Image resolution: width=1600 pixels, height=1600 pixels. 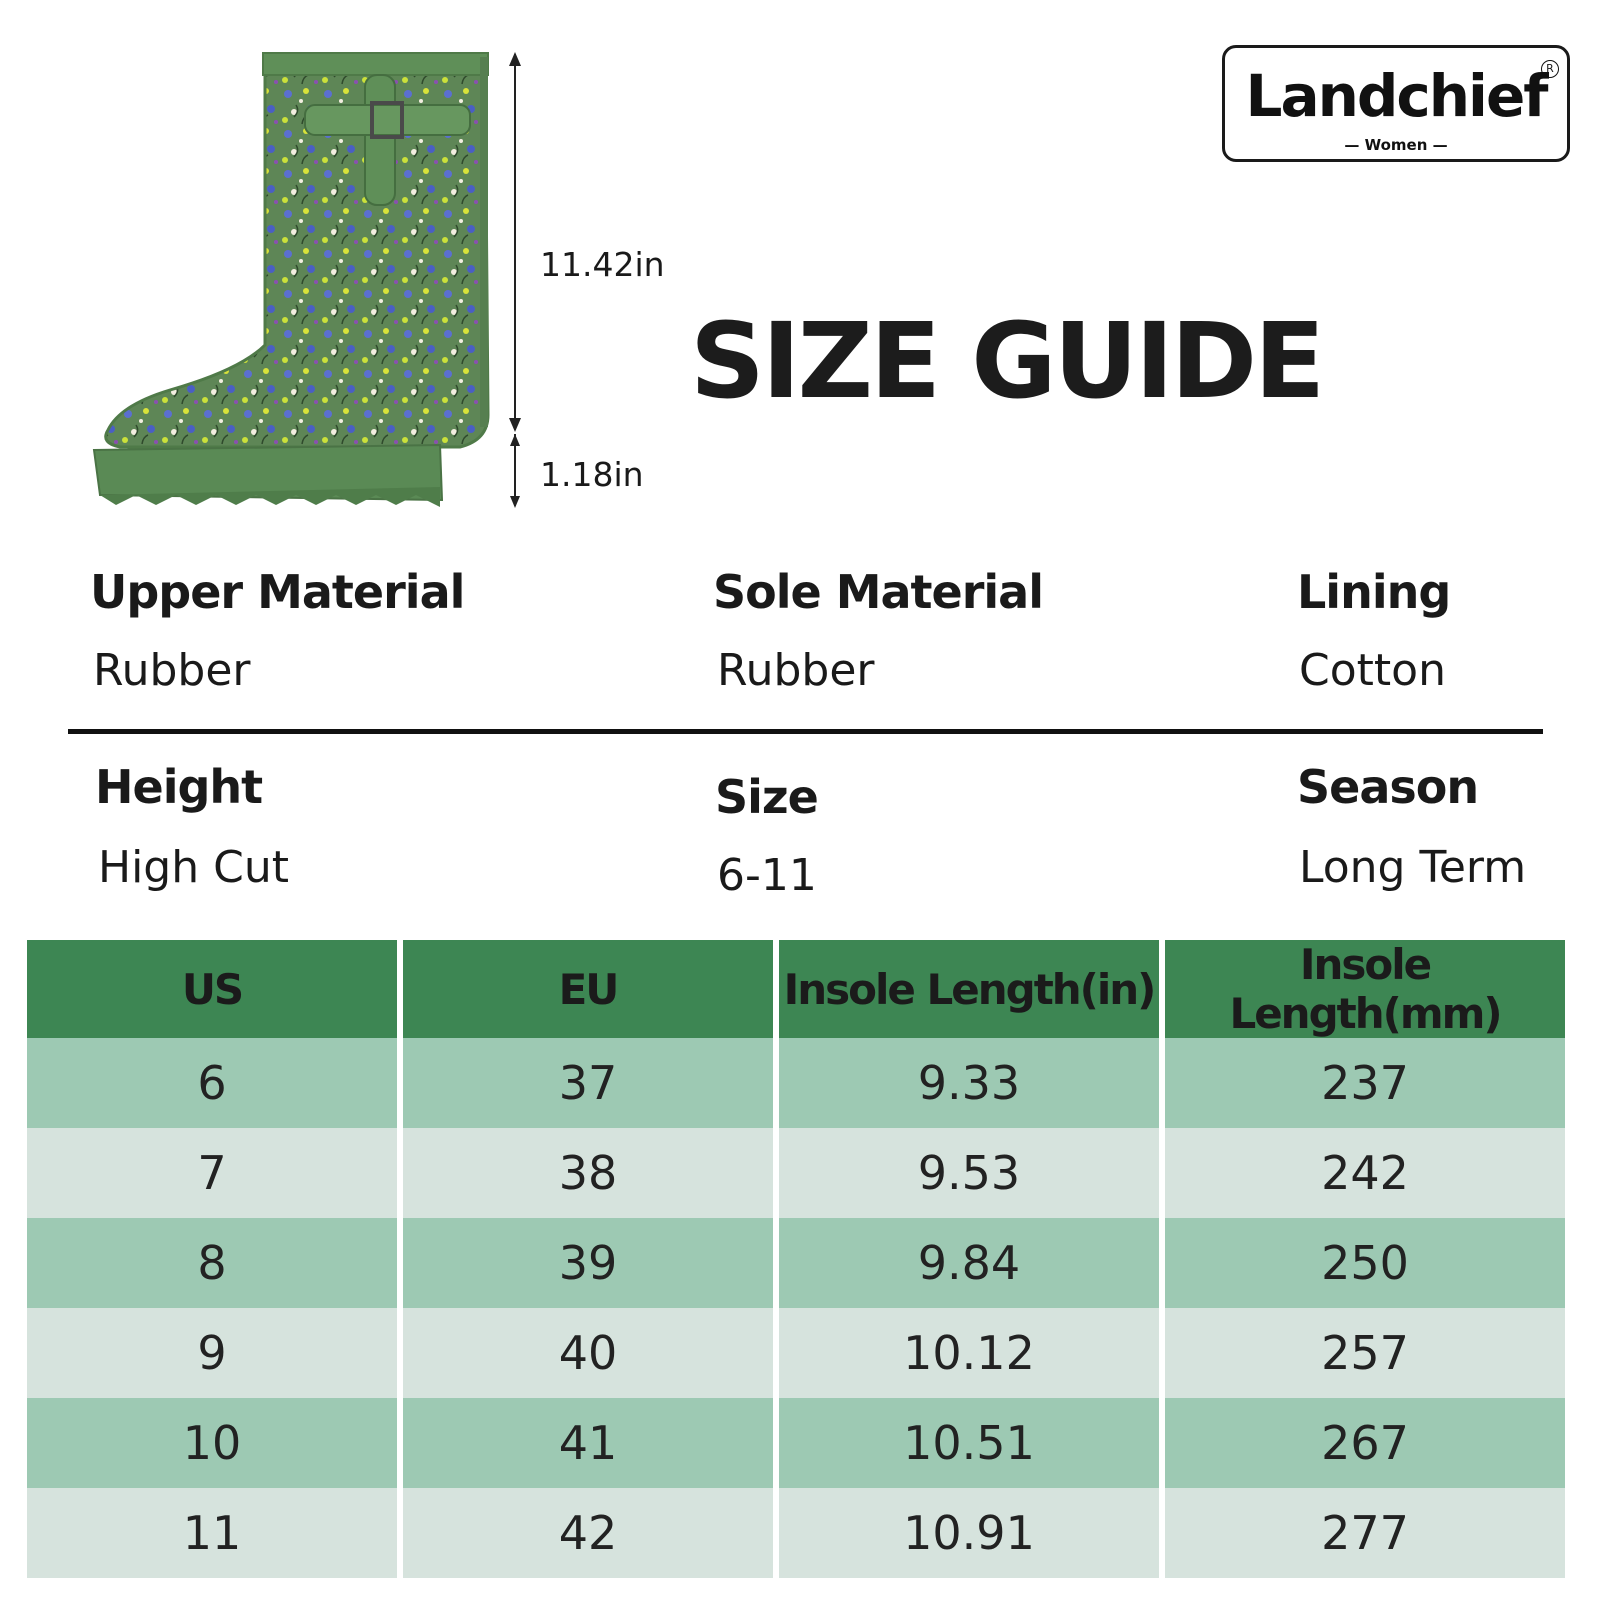 What do you see at coordinates (969, 1173) in the screenshot?
I see `cell-insole-in: 9.53` at bounding box center [969, 1173].